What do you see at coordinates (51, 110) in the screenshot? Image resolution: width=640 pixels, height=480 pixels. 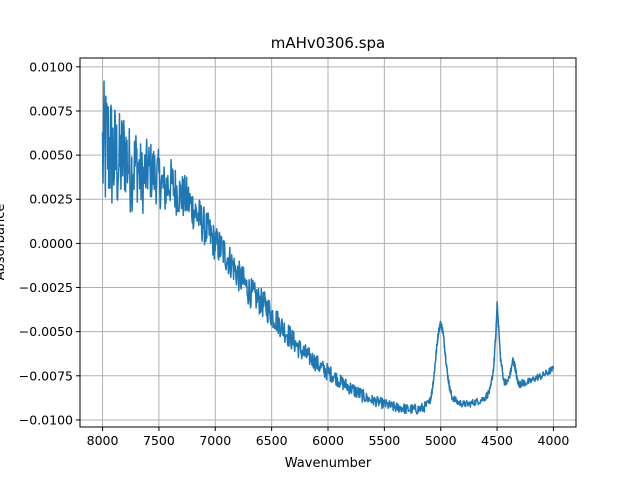 I see `y-tick-label: 0.0075` at bounding box center [51, 110].